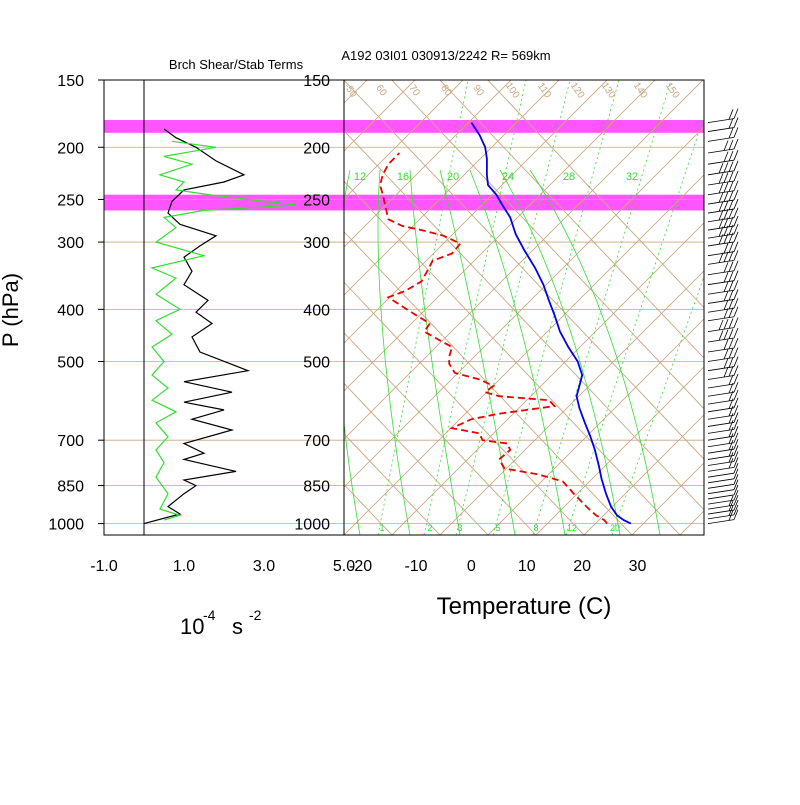  What do you see at coordinates (535, 528) in the screenshot?
I see `mixing-ratio-label-bottom: 8` at bounding box center [535, 528].